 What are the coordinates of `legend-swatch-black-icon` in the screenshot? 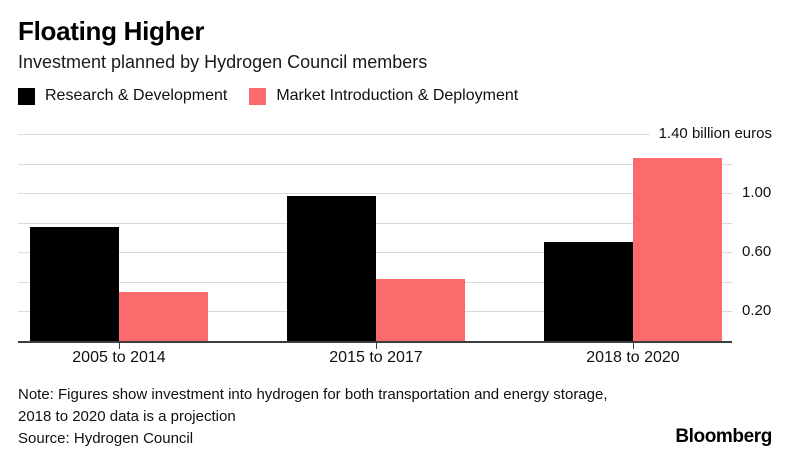 It's located at (26, 96).